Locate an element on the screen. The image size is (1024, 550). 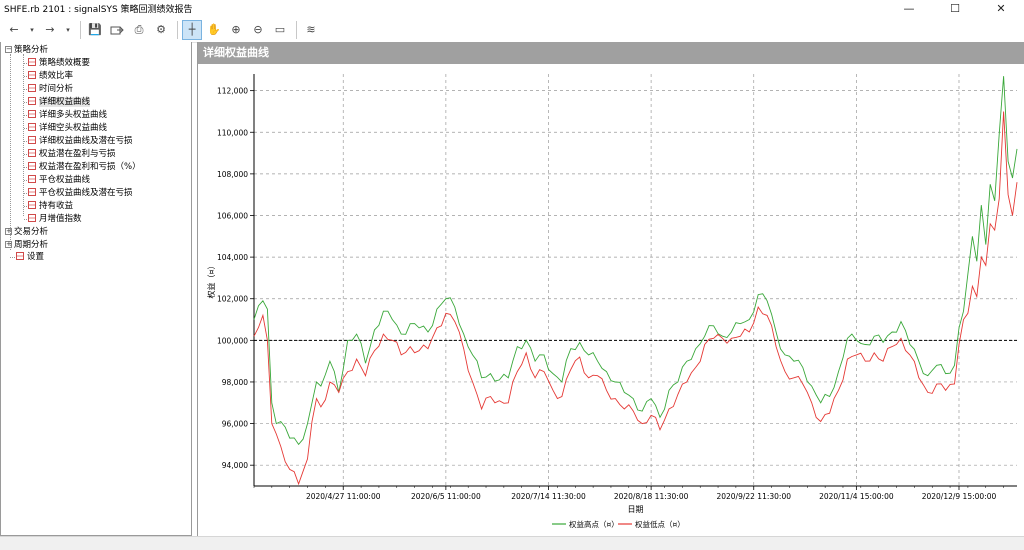
window-controls: — ☐ ✕ is located at coordinates (955, 8).